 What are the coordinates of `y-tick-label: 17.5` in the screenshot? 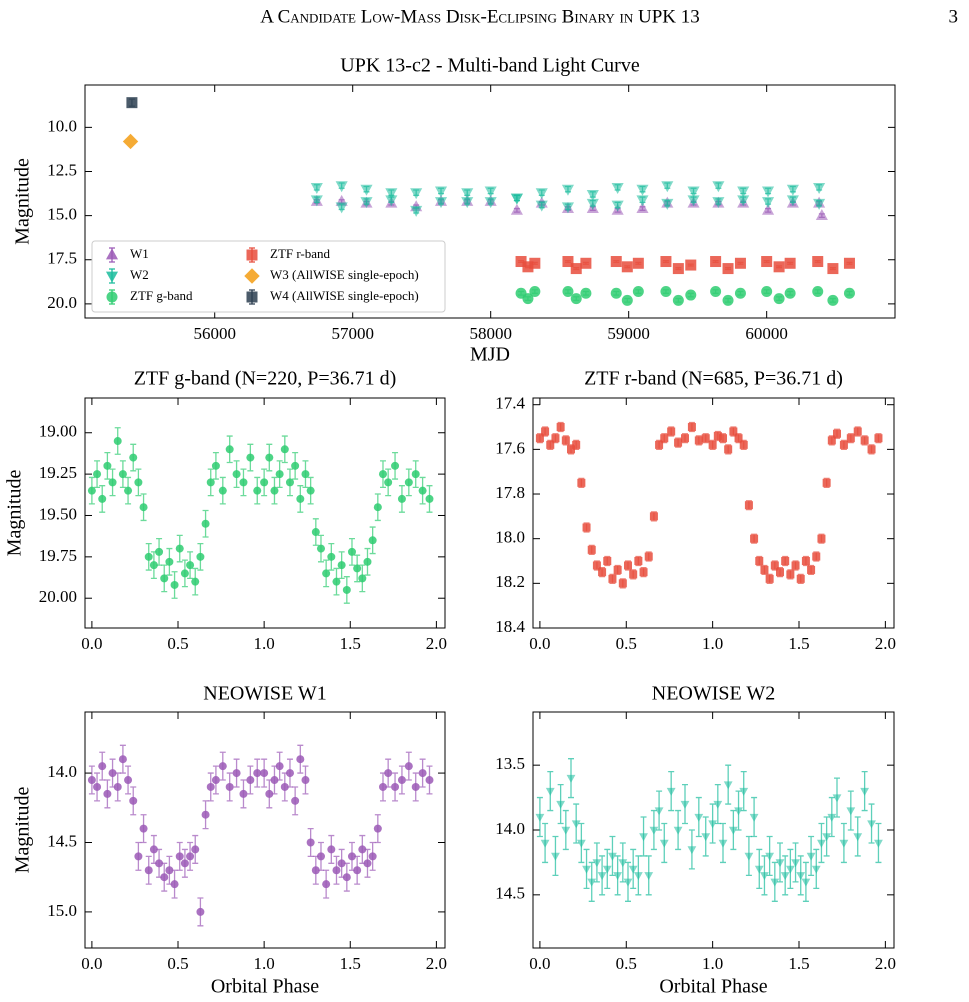 It's located at (62, 258).